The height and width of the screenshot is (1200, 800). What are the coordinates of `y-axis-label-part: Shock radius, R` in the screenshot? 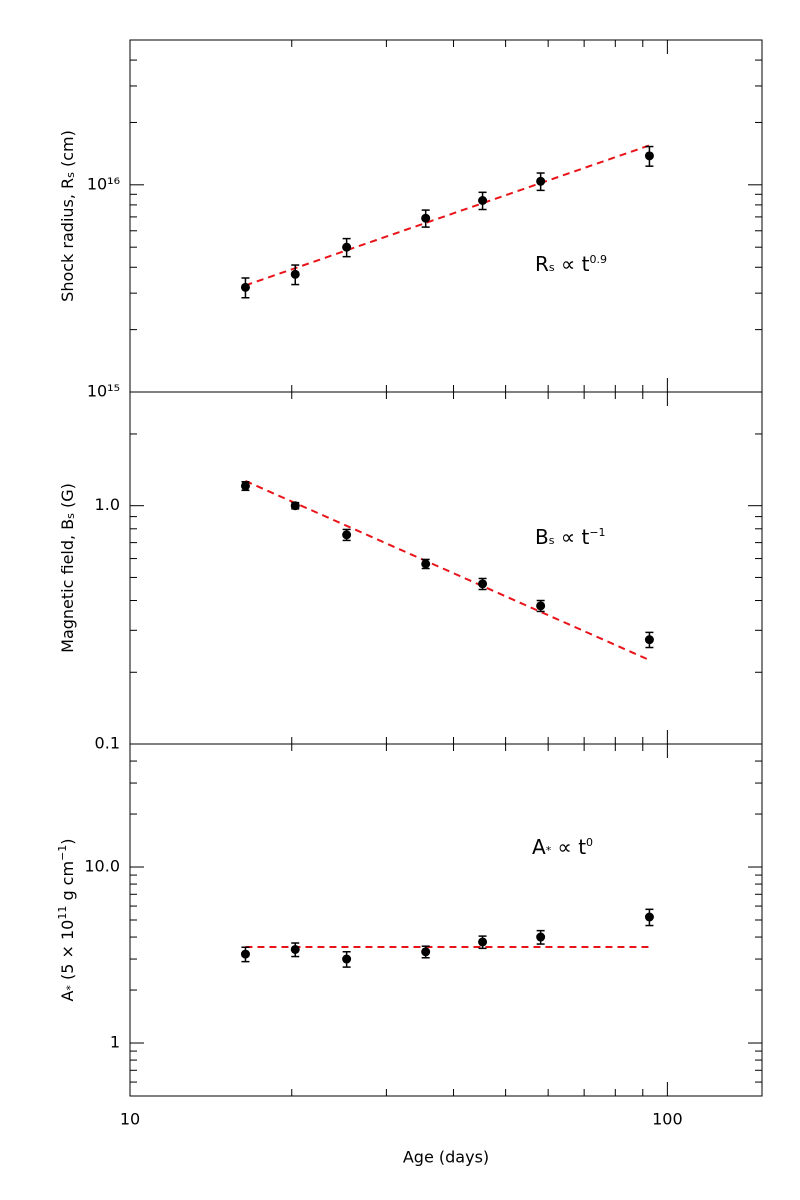 It's located at (67, 240).